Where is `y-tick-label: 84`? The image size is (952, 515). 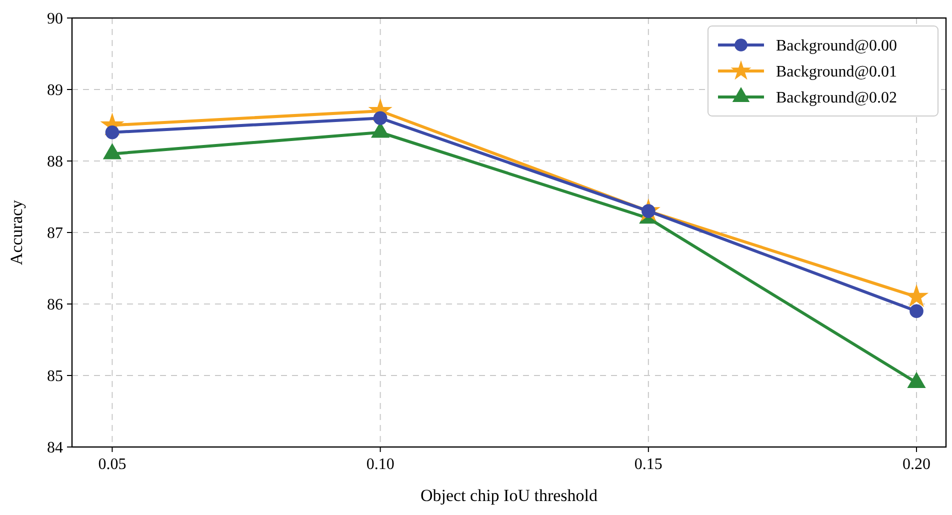
y-tick-label: 84 is located at coordinates (55, 448).